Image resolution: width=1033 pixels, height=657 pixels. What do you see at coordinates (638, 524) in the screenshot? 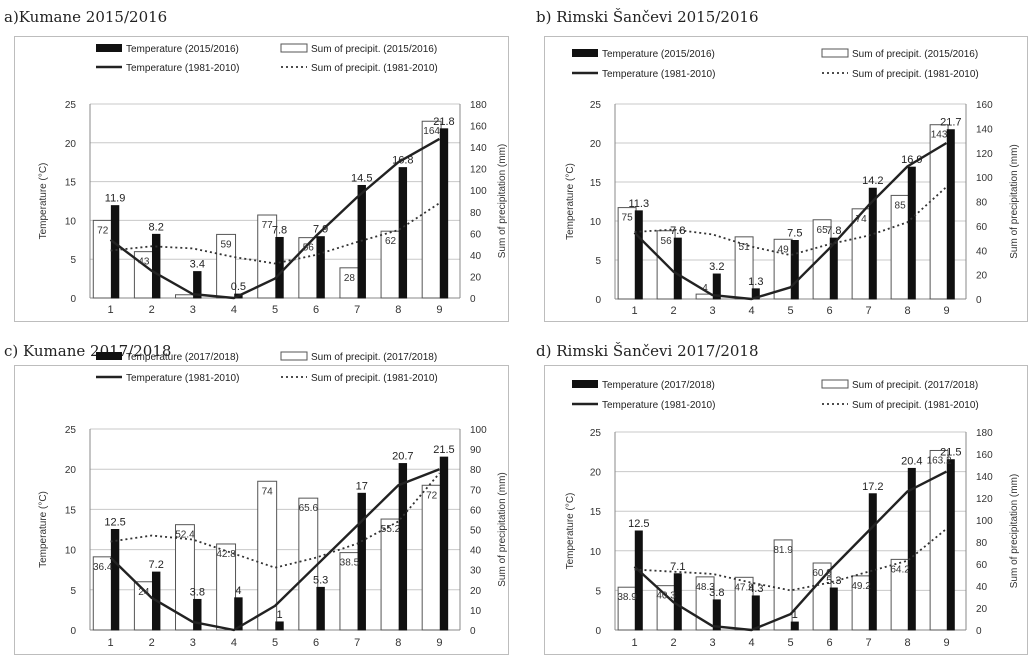
I see `temperature-label: 12.5` at bounding box center [638, 524].